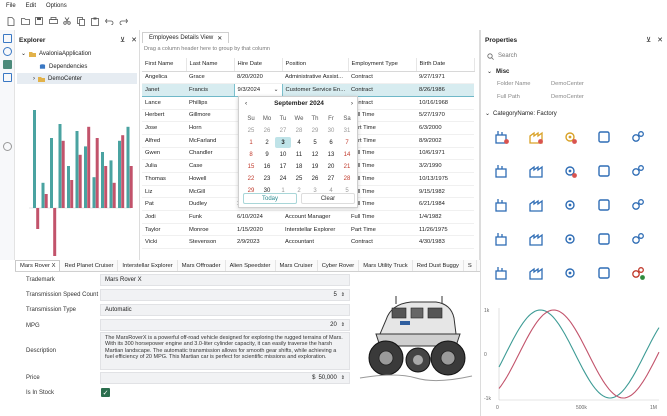  What do you see at coordinates (570, 170) in the screenshot?
I see `factory-gear-icon` at bounding box center [570, 170].